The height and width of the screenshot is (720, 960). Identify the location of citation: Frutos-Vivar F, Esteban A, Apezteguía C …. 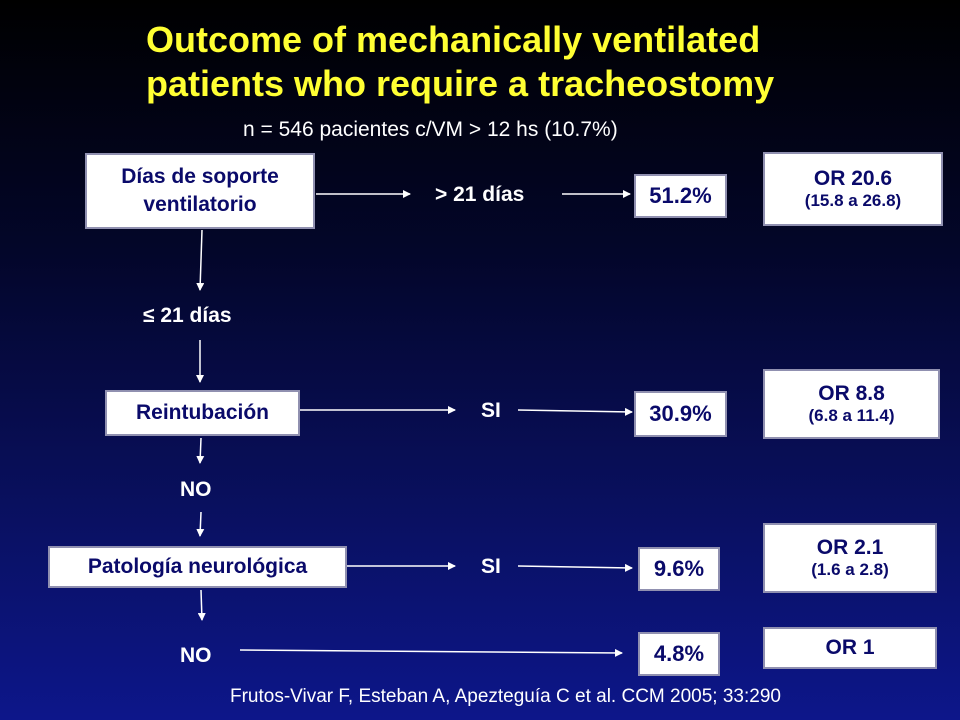
(505, 696).